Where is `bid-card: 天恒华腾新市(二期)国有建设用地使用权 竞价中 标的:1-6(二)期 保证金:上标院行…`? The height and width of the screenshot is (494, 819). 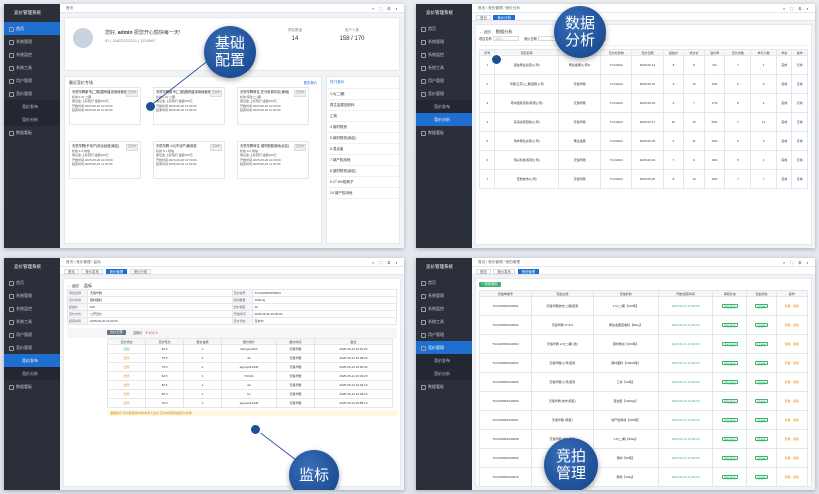 bid-card: 天恒华腾新市(二期)国有建设用地使用权 竞价中 标的:1-6(二)期 保证金:上标院行… is located at coordinates (189, 106).